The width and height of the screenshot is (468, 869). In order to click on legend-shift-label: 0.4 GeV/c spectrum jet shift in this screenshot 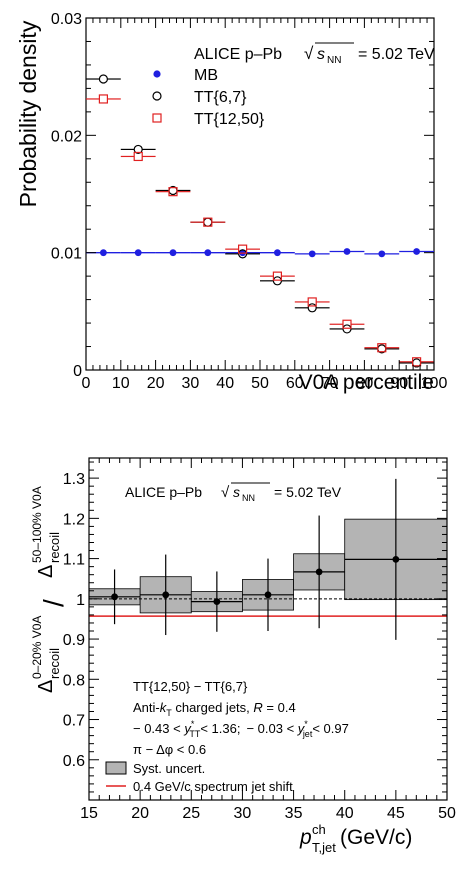, I will do `click(213, 786)`.